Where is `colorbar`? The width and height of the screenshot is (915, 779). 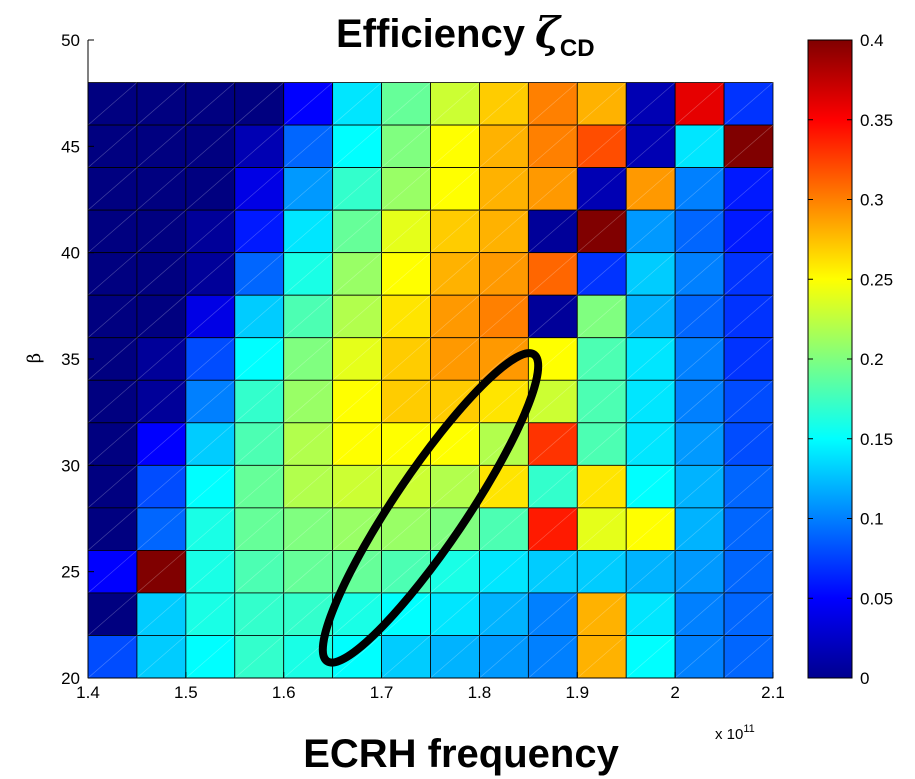
colorbar is located at coordinates (830, 359).